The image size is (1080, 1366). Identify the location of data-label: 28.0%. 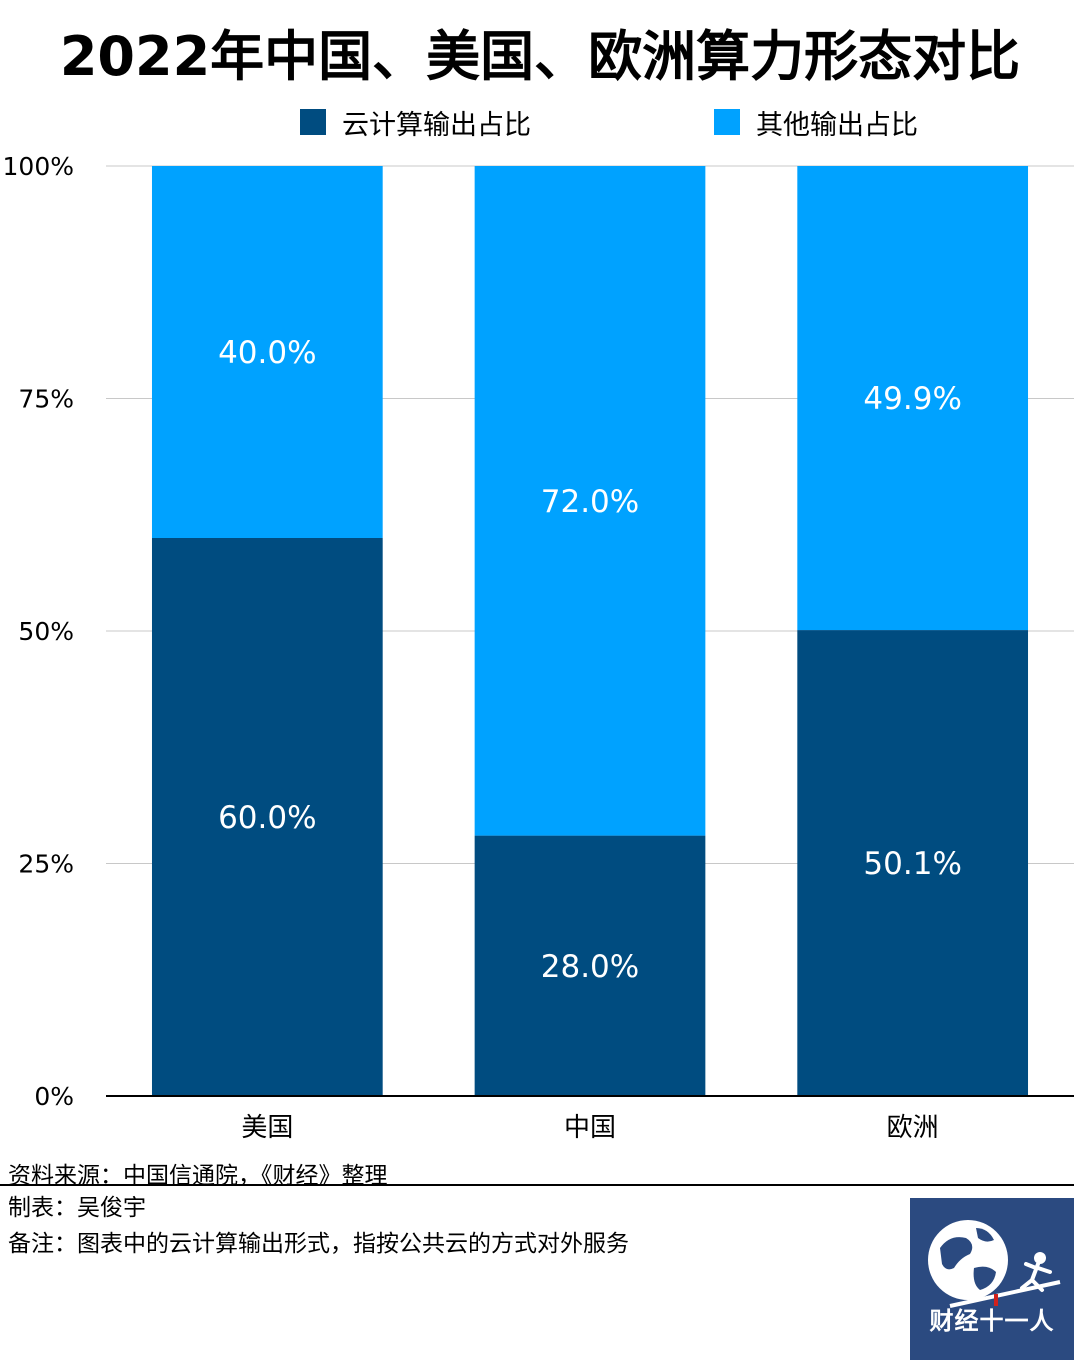
(590, 967).